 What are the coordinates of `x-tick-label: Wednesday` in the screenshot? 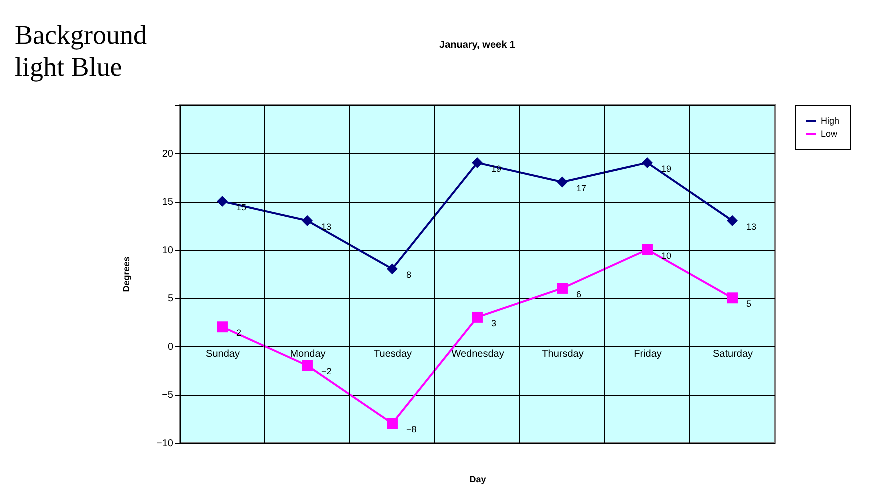 It's located at (478, 354).